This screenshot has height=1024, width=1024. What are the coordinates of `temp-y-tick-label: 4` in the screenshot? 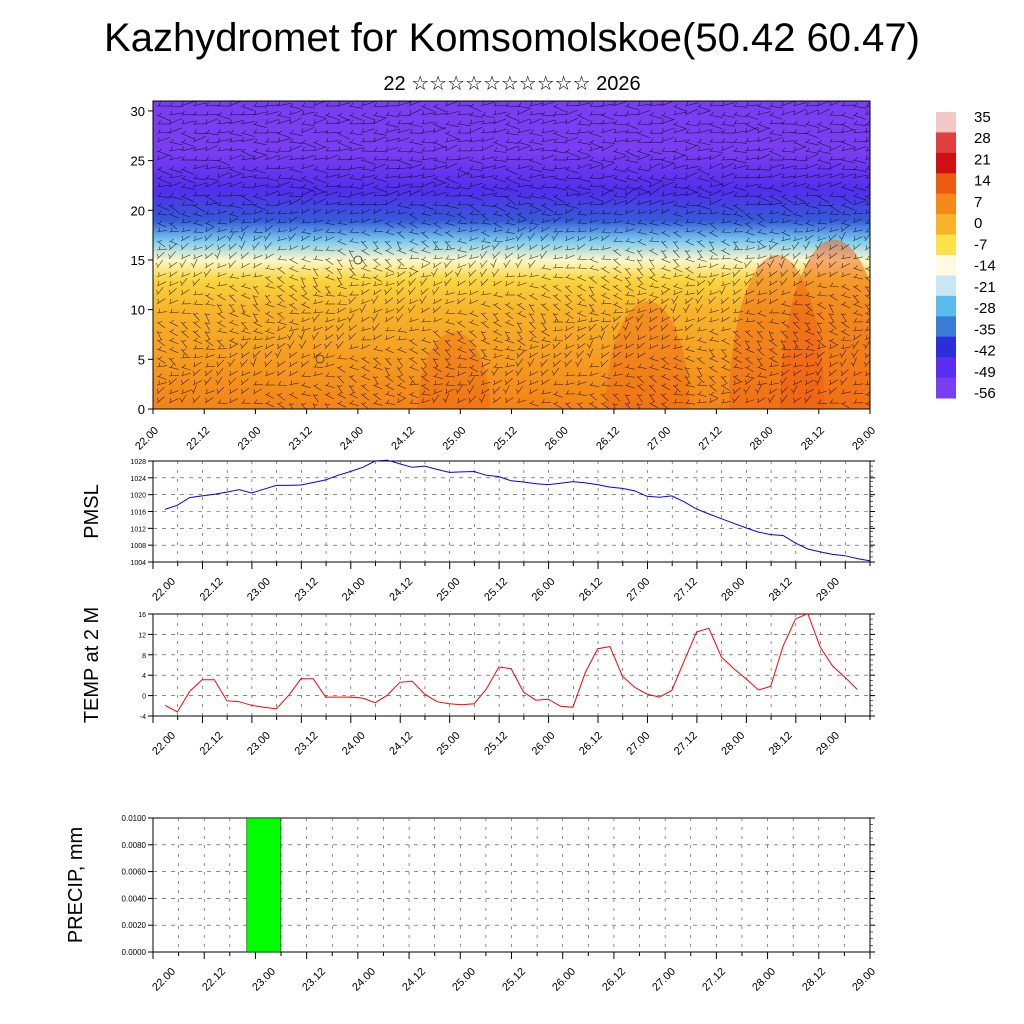 It's located at (144, 676).